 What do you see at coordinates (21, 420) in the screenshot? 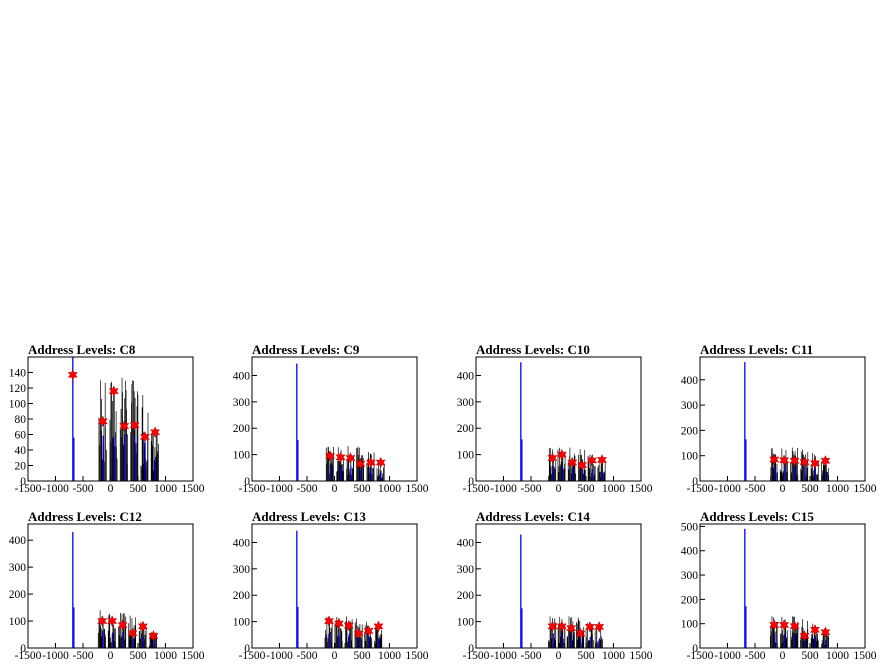
I see `y-tick-label: 80` at bounding box center [21, 420].